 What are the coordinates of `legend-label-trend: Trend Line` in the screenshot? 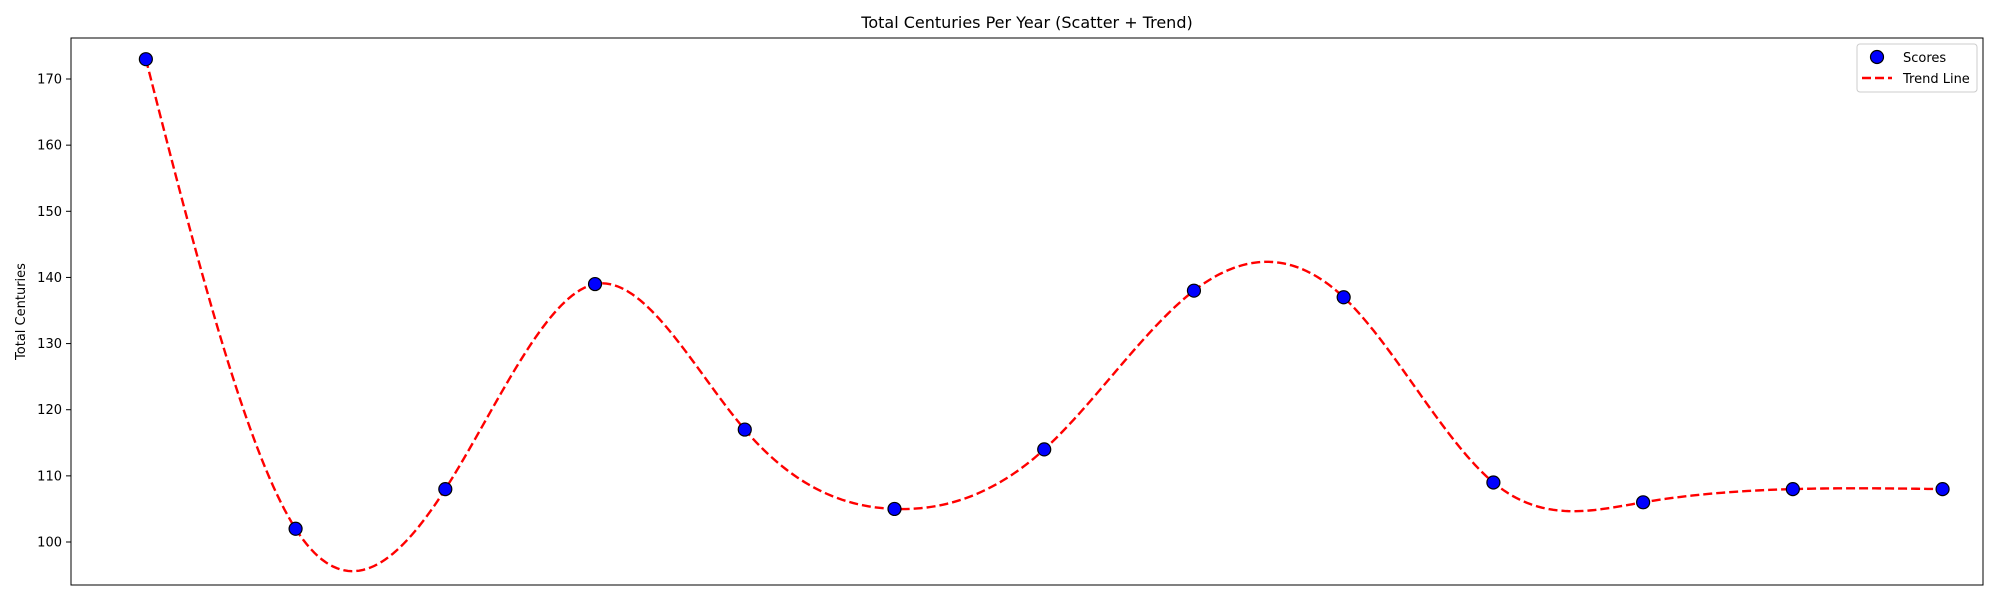 It's located at (1936, 79).